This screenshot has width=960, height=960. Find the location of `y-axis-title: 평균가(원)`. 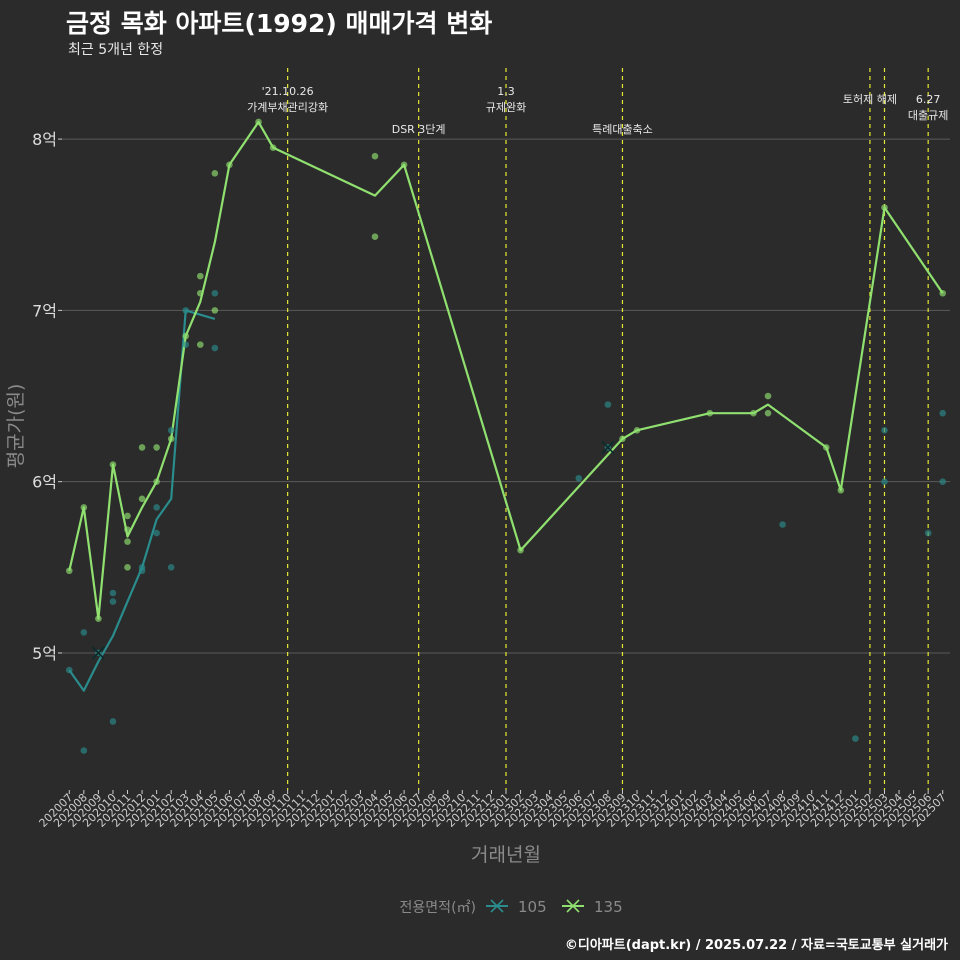

y-axis-title: 평균가(원) is located at coordinates (16, 426).